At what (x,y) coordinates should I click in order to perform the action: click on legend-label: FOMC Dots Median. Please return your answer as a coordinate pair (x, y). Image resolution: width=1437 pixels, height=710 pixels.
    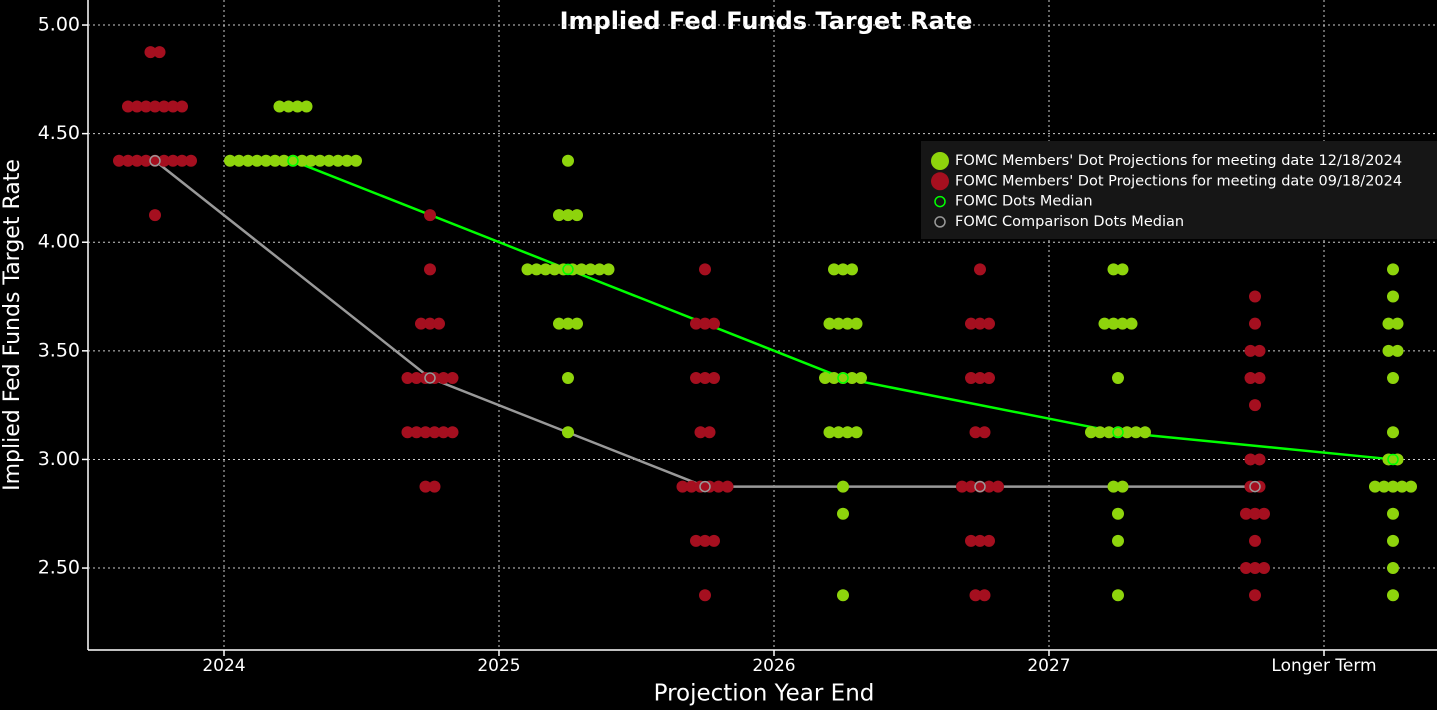
    Looking at the image, I should click on (1024, 202).